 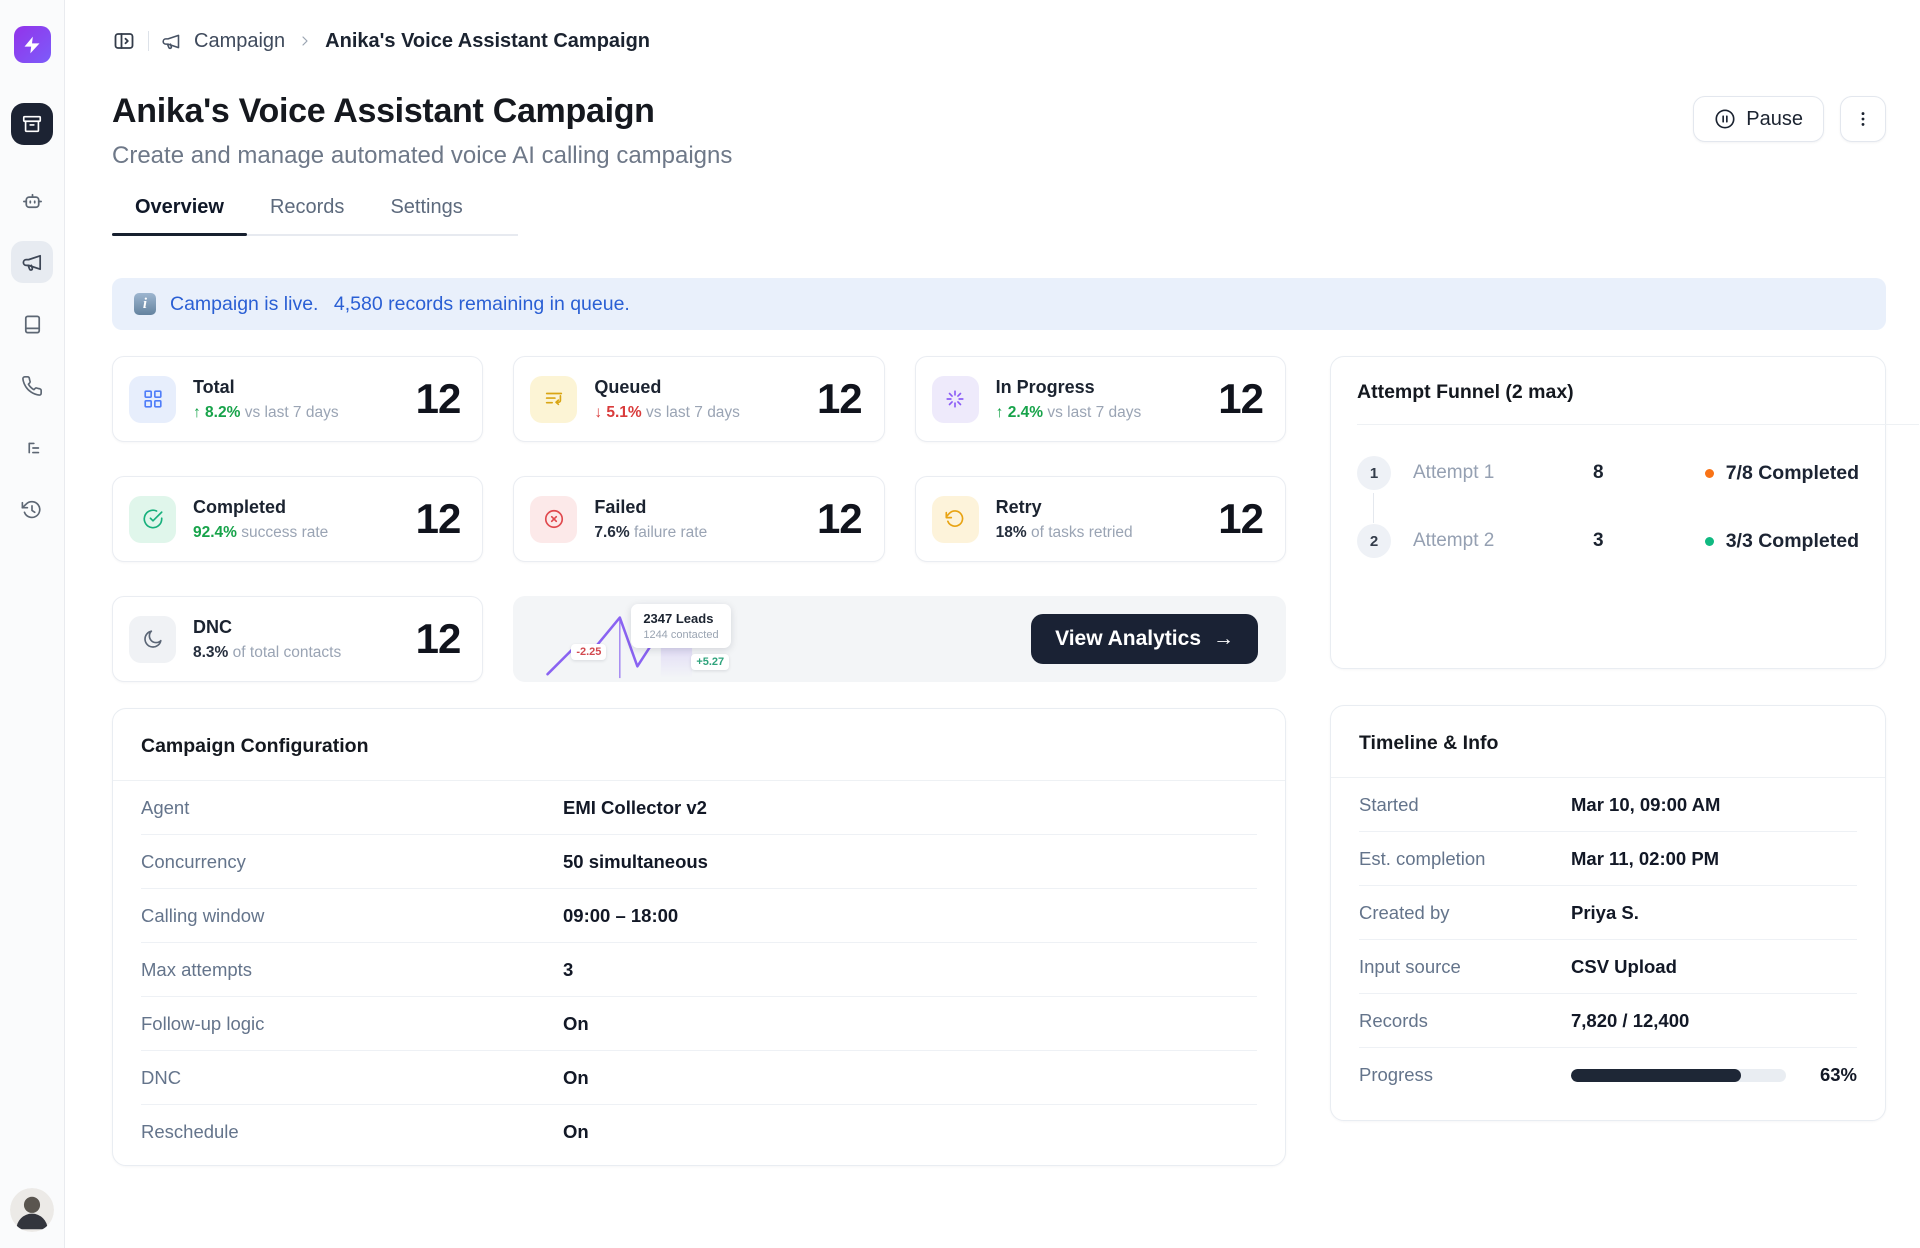 I want to click on timeline-row-input-source: Input source CSV Upload, so click(x=1608, y=967).